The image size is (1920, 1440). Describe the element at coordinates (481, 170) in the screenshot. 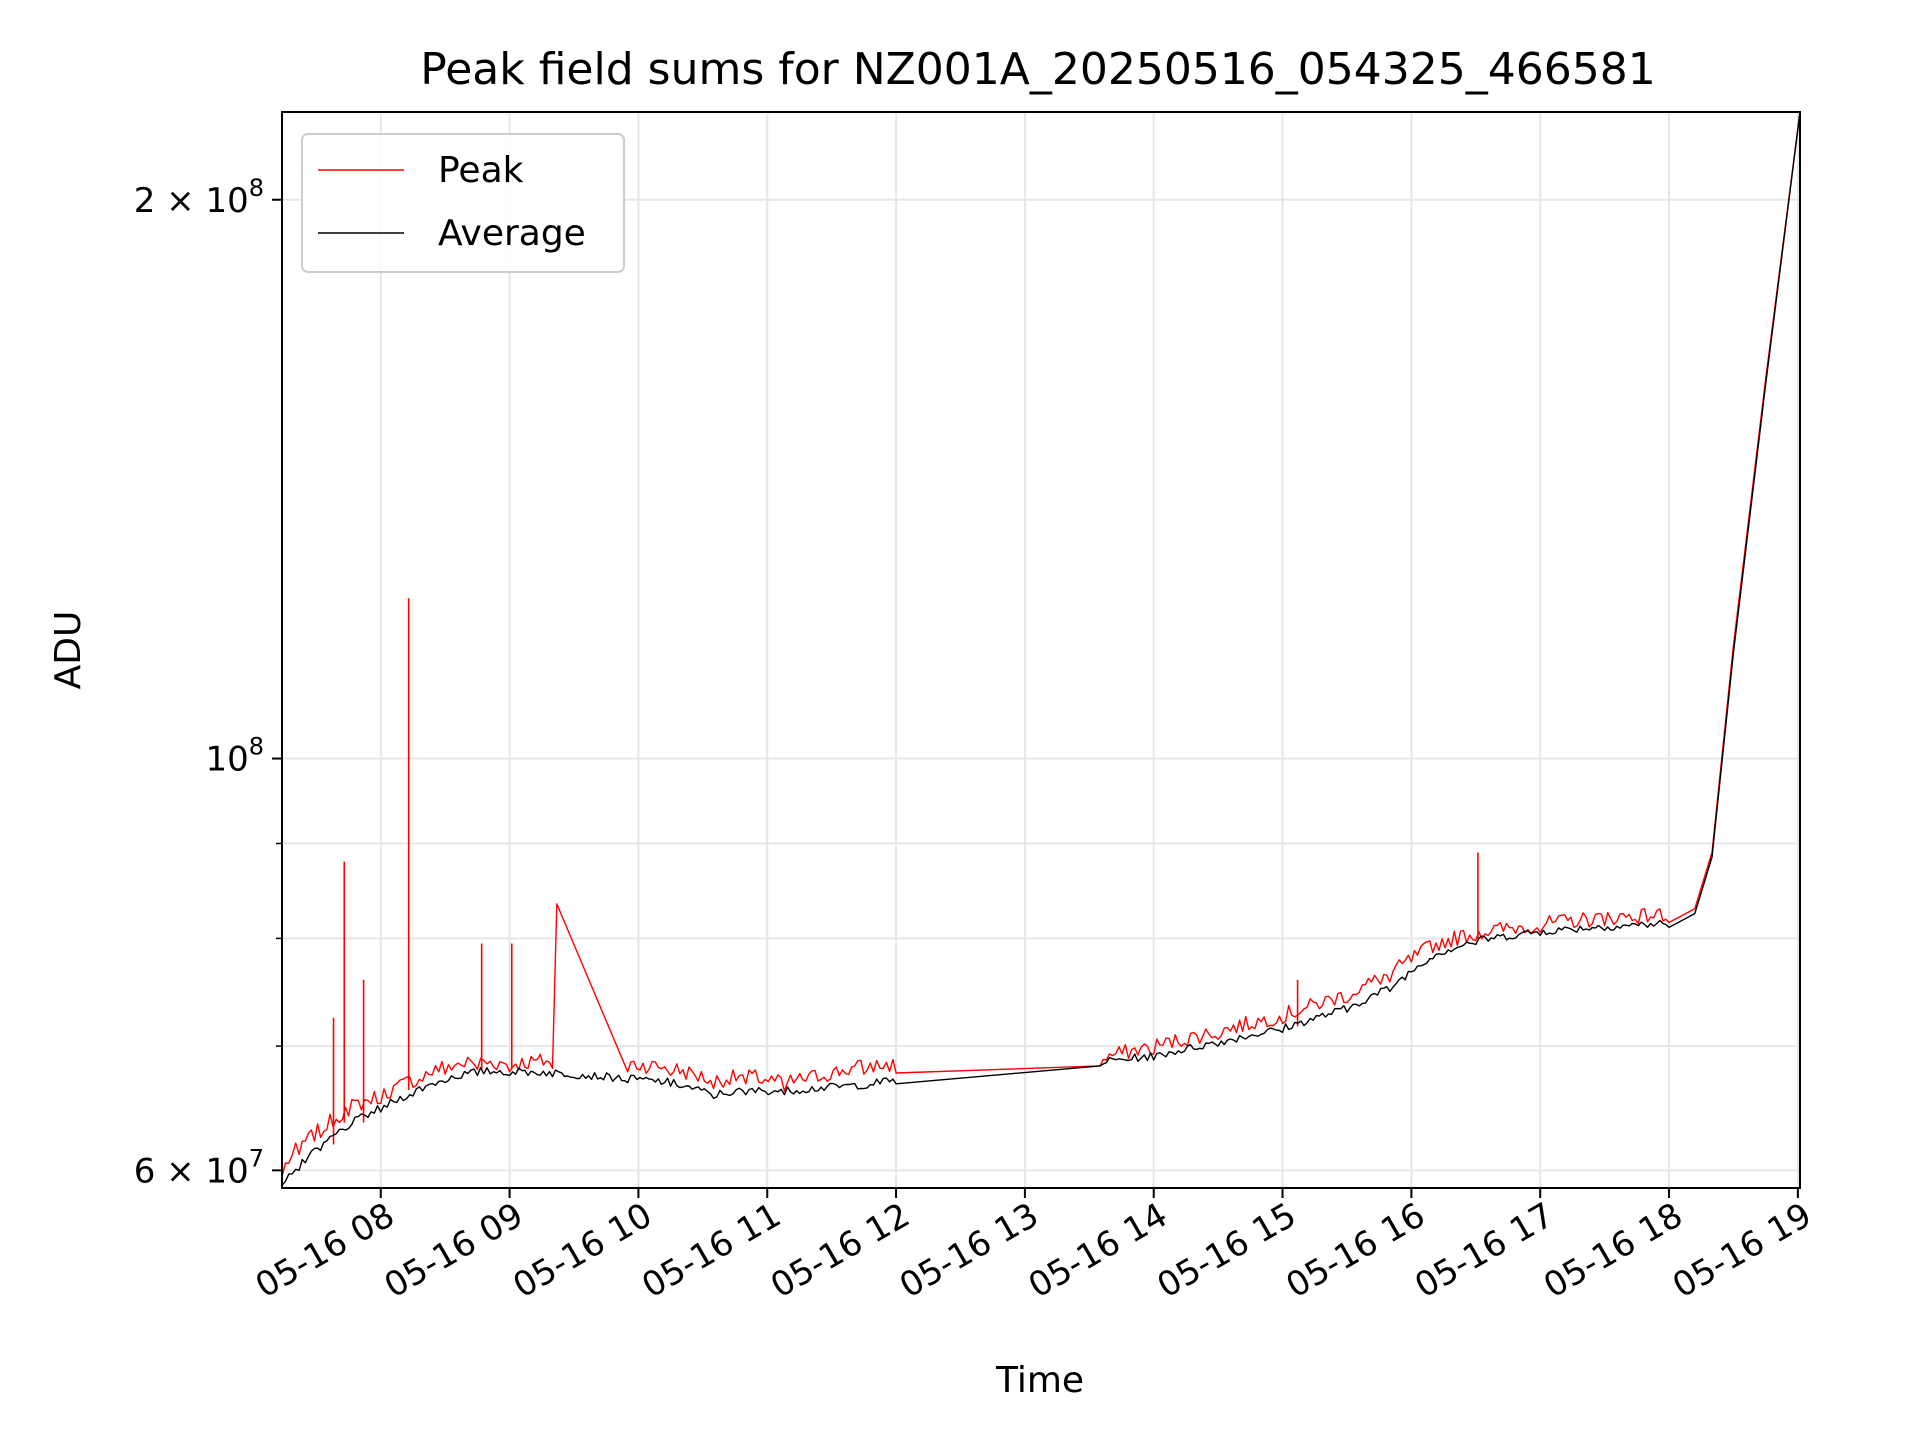

I see `legend-label-peak: Peak` at that location.